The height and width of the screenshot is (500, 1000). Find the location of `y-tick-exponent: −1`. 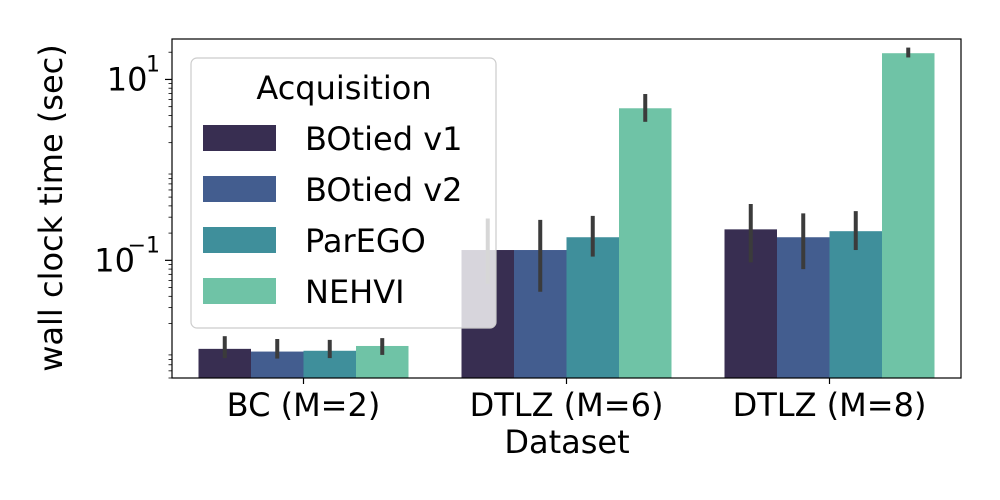

y-tick-exponent: −1 is located at coordinates (144, 245).